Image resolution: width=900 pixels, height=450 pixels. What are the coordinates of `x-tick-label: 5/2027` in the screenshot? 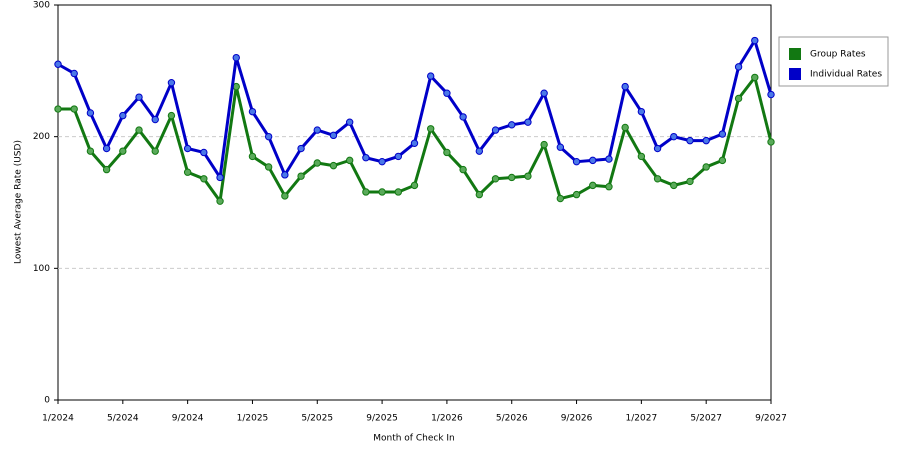 It's located at (706, 419).